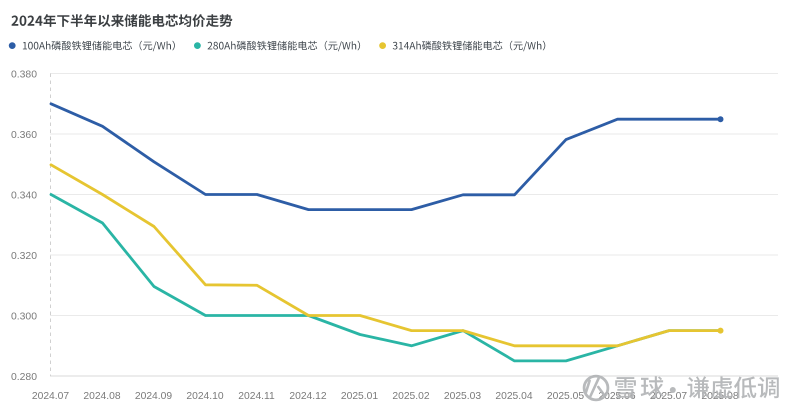 This screenshot has width=800, height=413. Describe the element at coordinates (101, 396) in the screenshot. I see `svg-text: 2024.08` at that location.